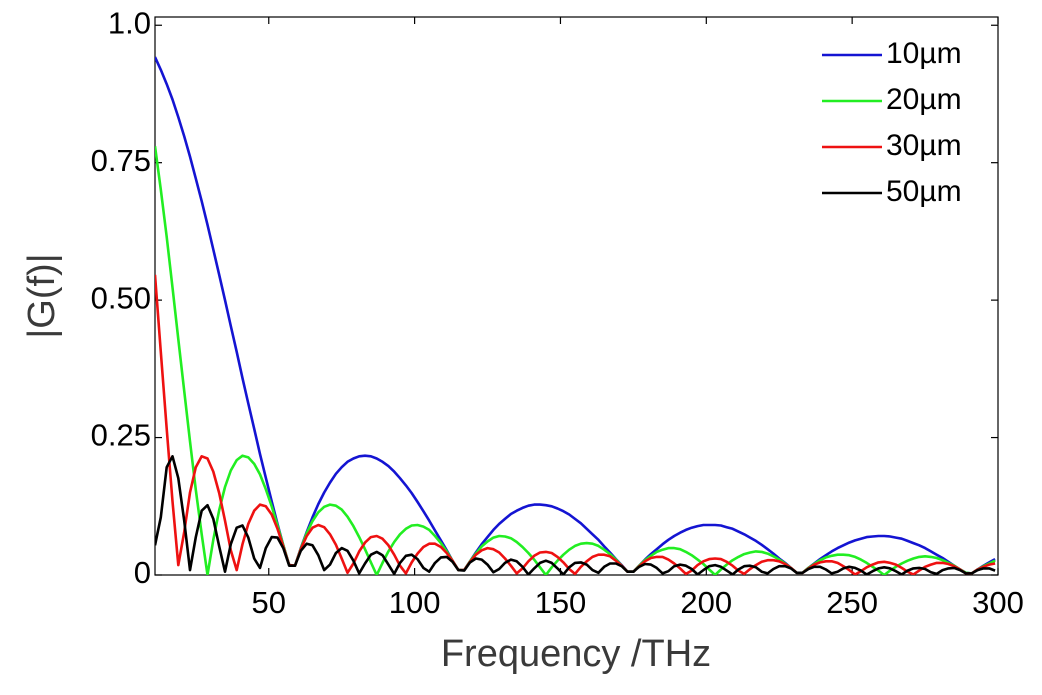  I want to click on legend-label: 10µm, so click(924, 53).